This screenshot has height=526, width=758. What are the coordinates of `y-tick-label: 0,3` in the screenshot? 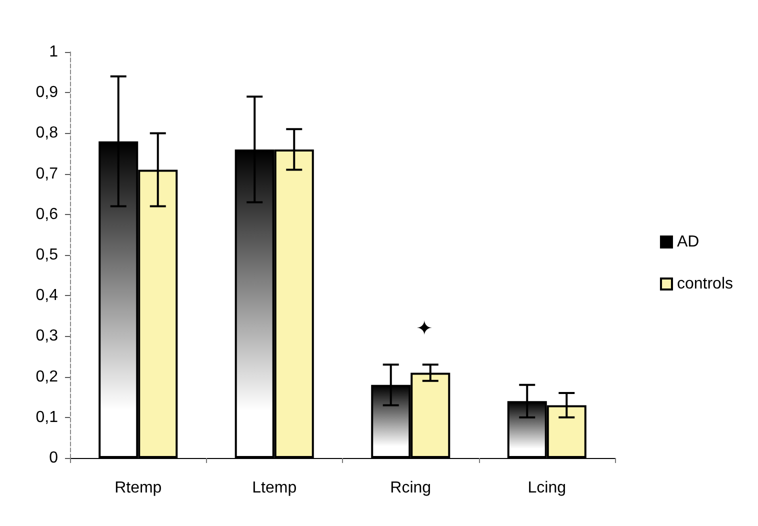 It's located at (47, 336).